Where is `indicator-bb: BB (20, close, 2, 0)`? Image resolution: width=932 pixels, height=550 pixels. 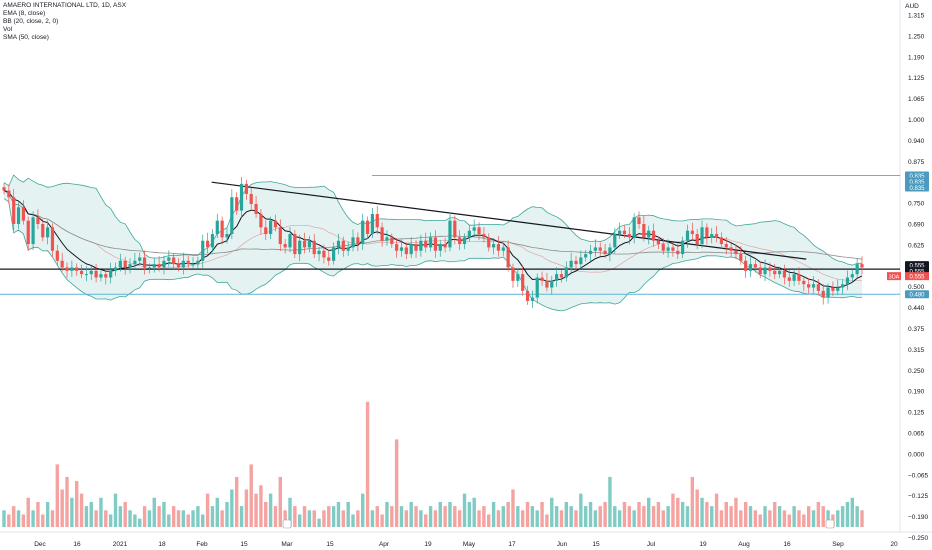
indicator-bb: BB (20, close, 2, 0) is located at coordinates (31, 21).